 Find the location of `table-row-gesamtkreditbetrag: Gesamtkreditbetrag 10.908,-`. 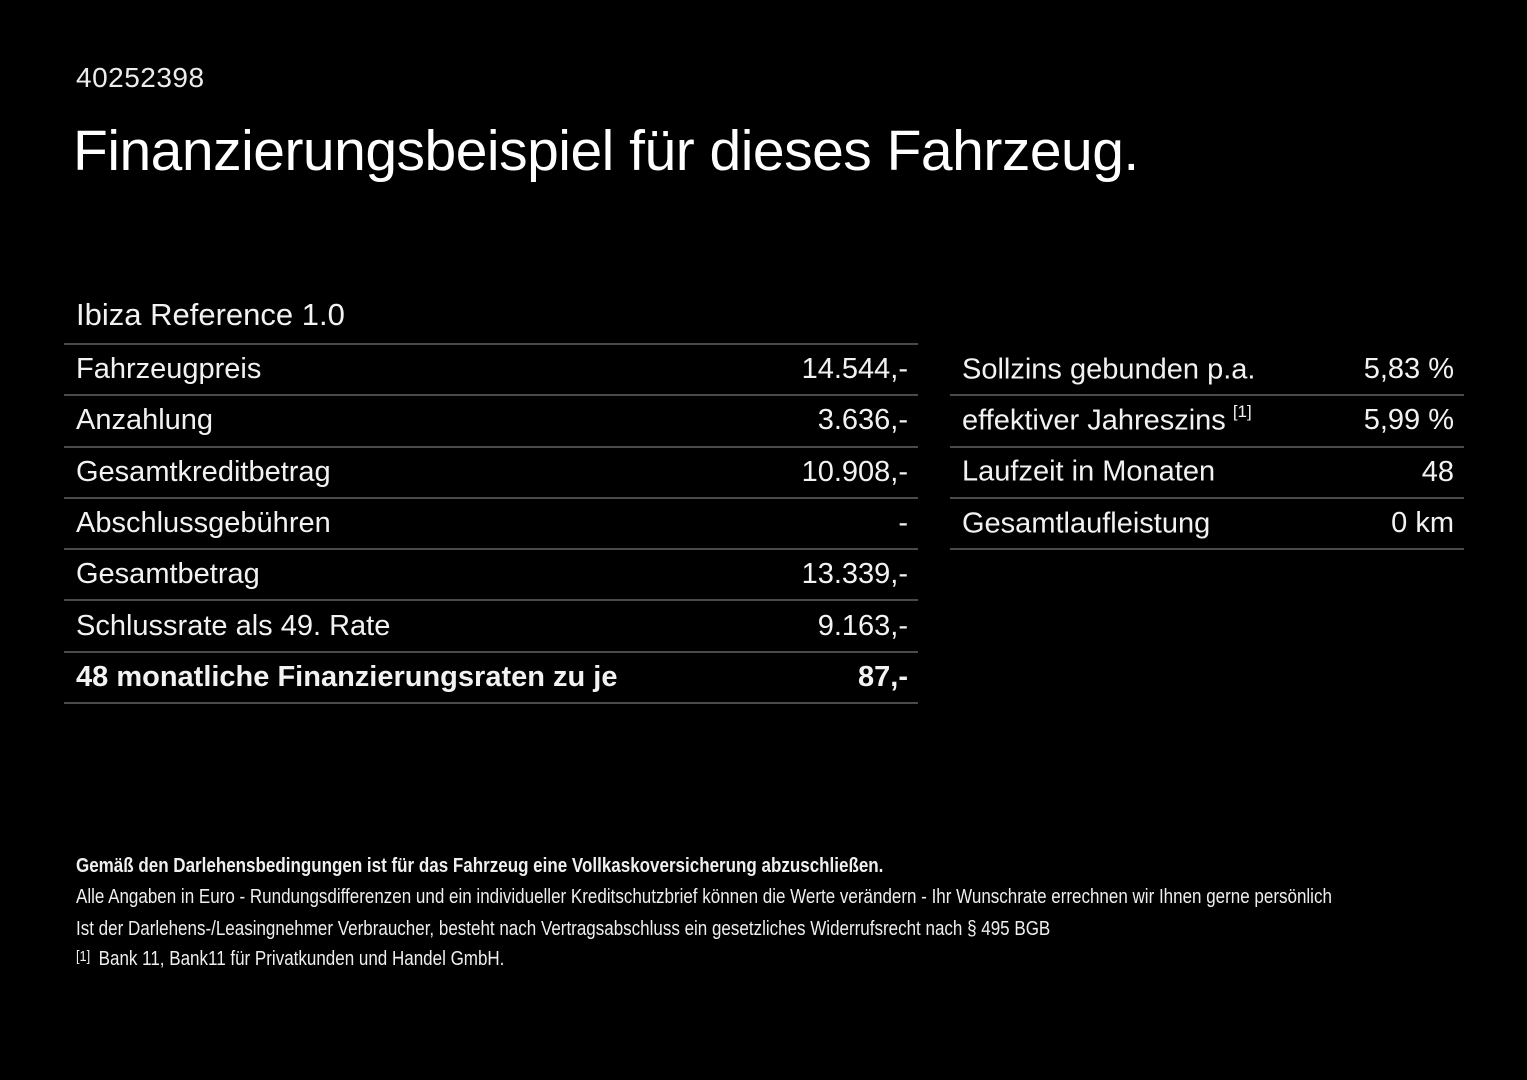

table-row-gesamtkreditbetrag: Gesamtkreditbetrag 10.908,- is located at coordinates (491, 473).